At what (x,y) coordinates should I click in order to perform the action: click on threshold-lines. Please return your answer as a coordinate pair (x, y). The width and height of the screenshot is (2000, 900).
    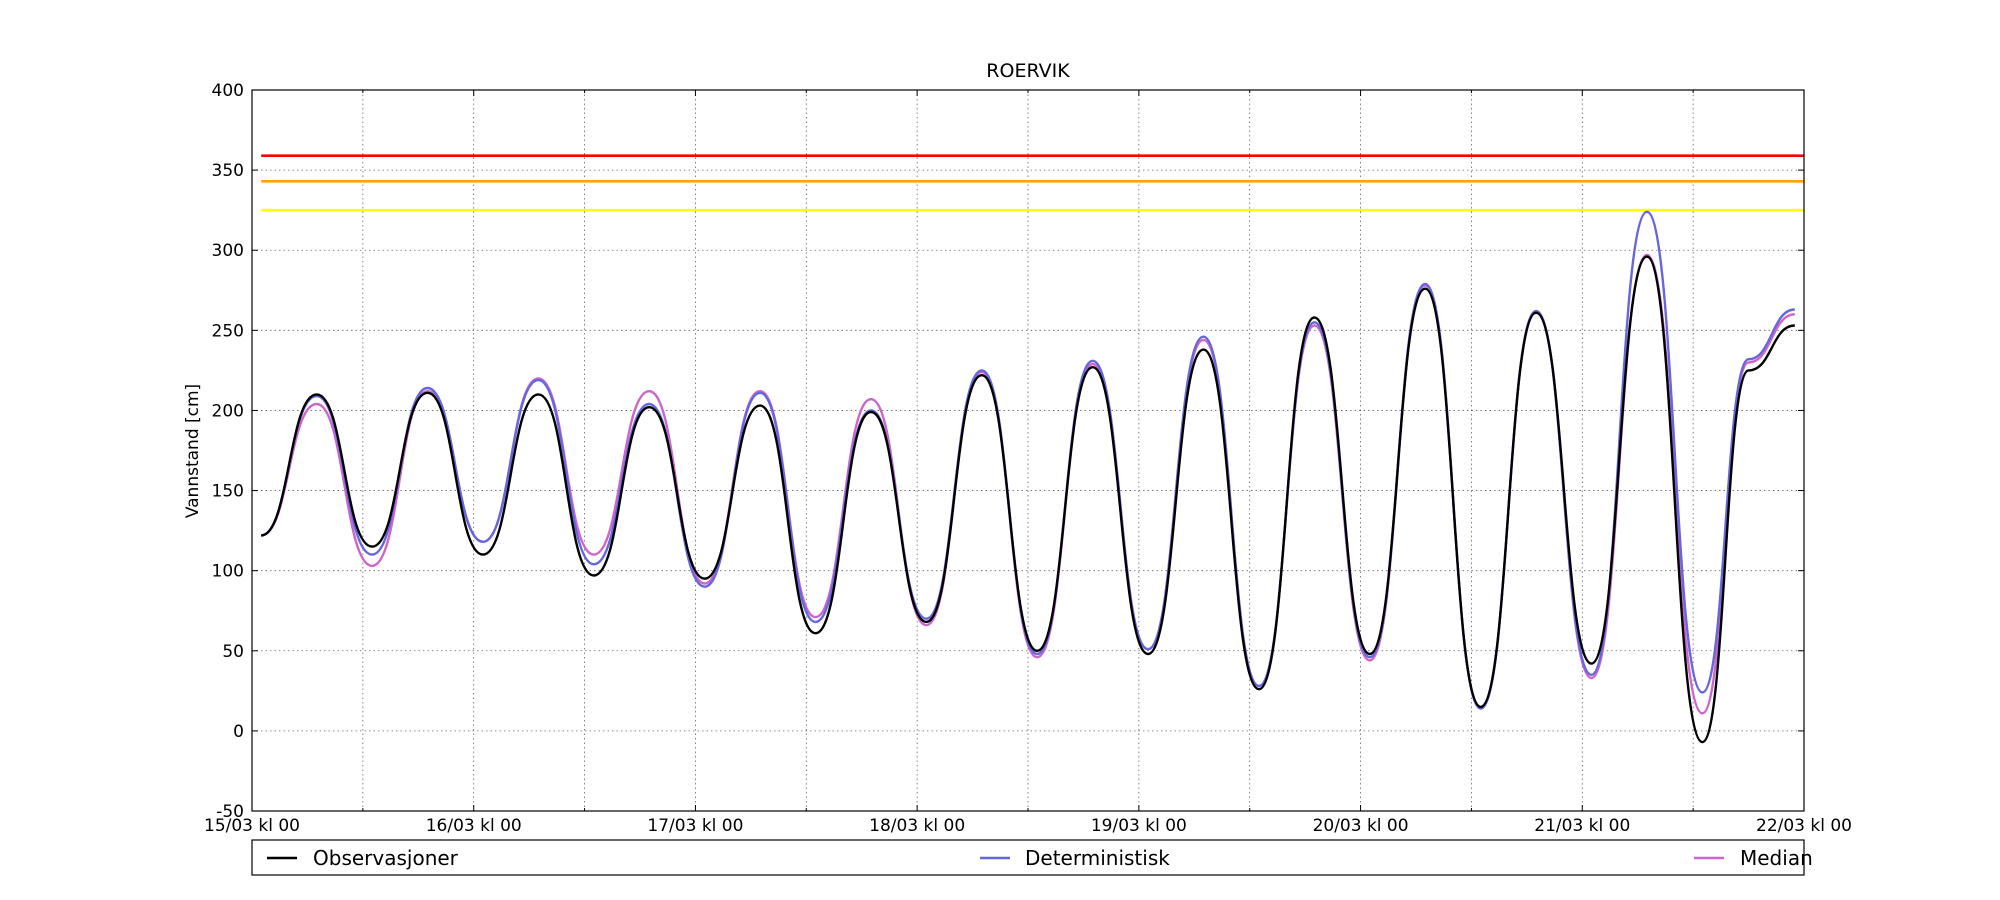
    Looking at the image, I should click on (1032, 183).